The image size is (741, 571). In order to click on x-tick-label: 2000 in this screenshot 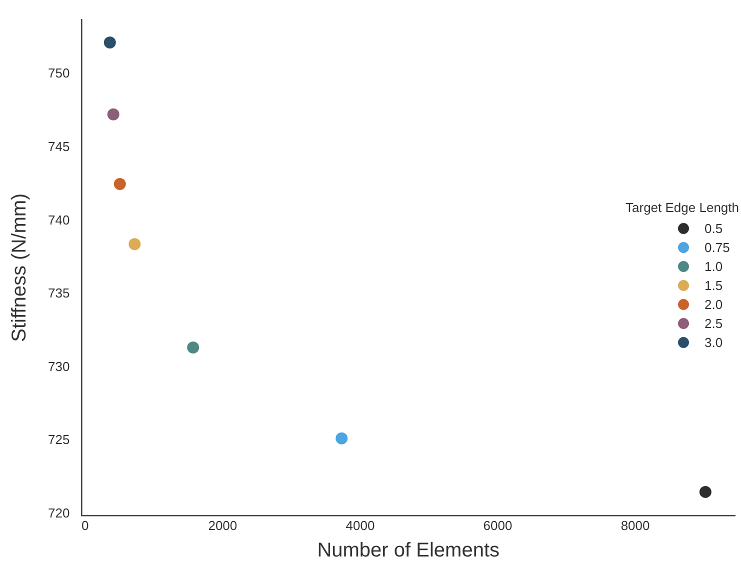, I will do `click(223, 525)`.